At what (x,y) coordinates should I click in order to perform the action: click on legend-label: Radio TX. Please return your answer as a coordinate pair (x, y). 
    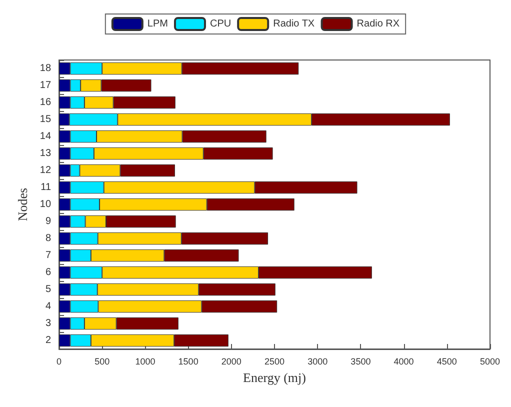
    Looking at the image, I should click on (294, 24).